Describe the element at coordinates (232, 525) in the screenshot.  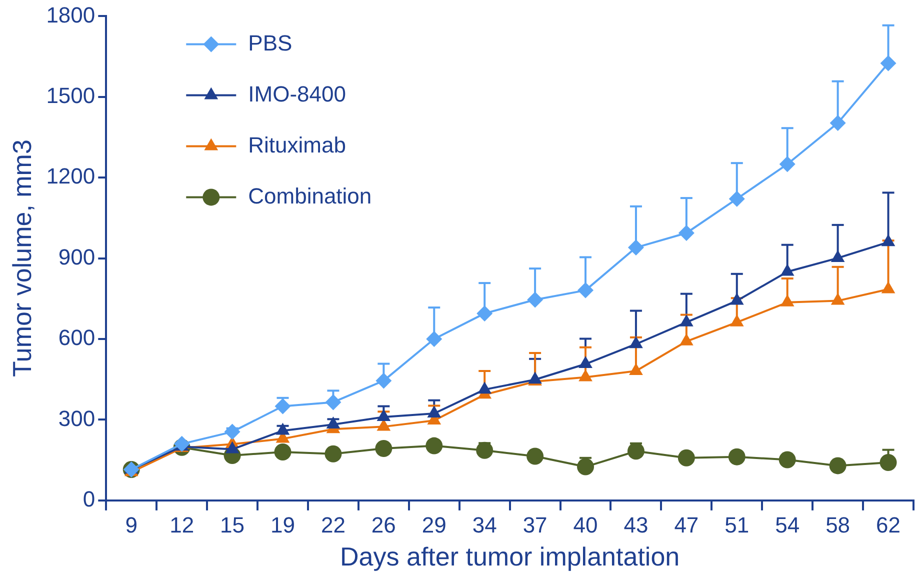
I see `x-tick-label: 15` at that location.